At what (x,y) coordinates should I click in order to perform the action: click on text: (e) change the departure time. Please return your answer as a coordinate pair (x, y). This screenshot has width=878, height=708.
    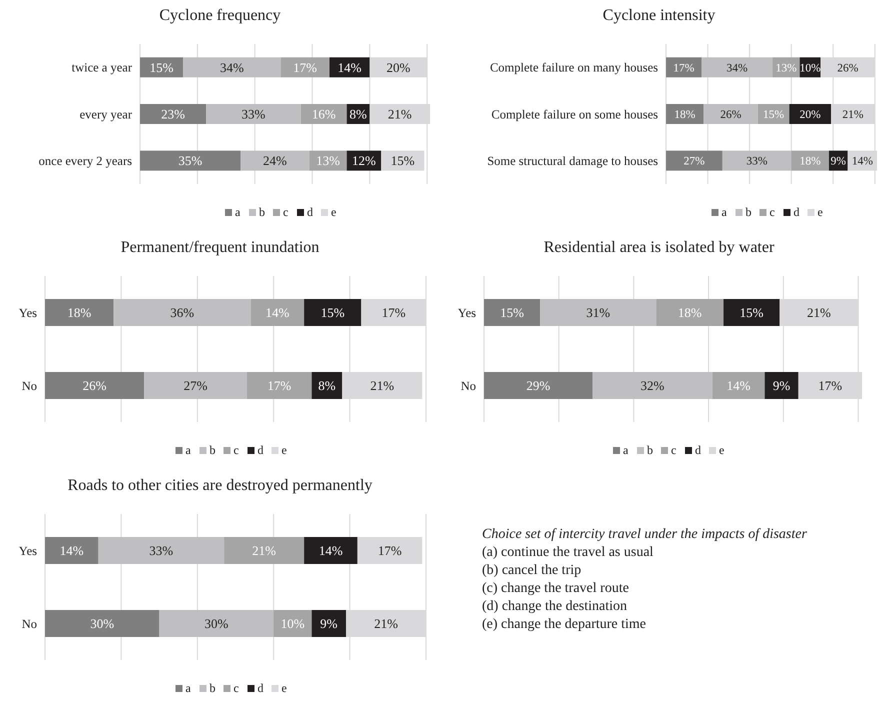
    Looking at the image, I should click on (564, 624).